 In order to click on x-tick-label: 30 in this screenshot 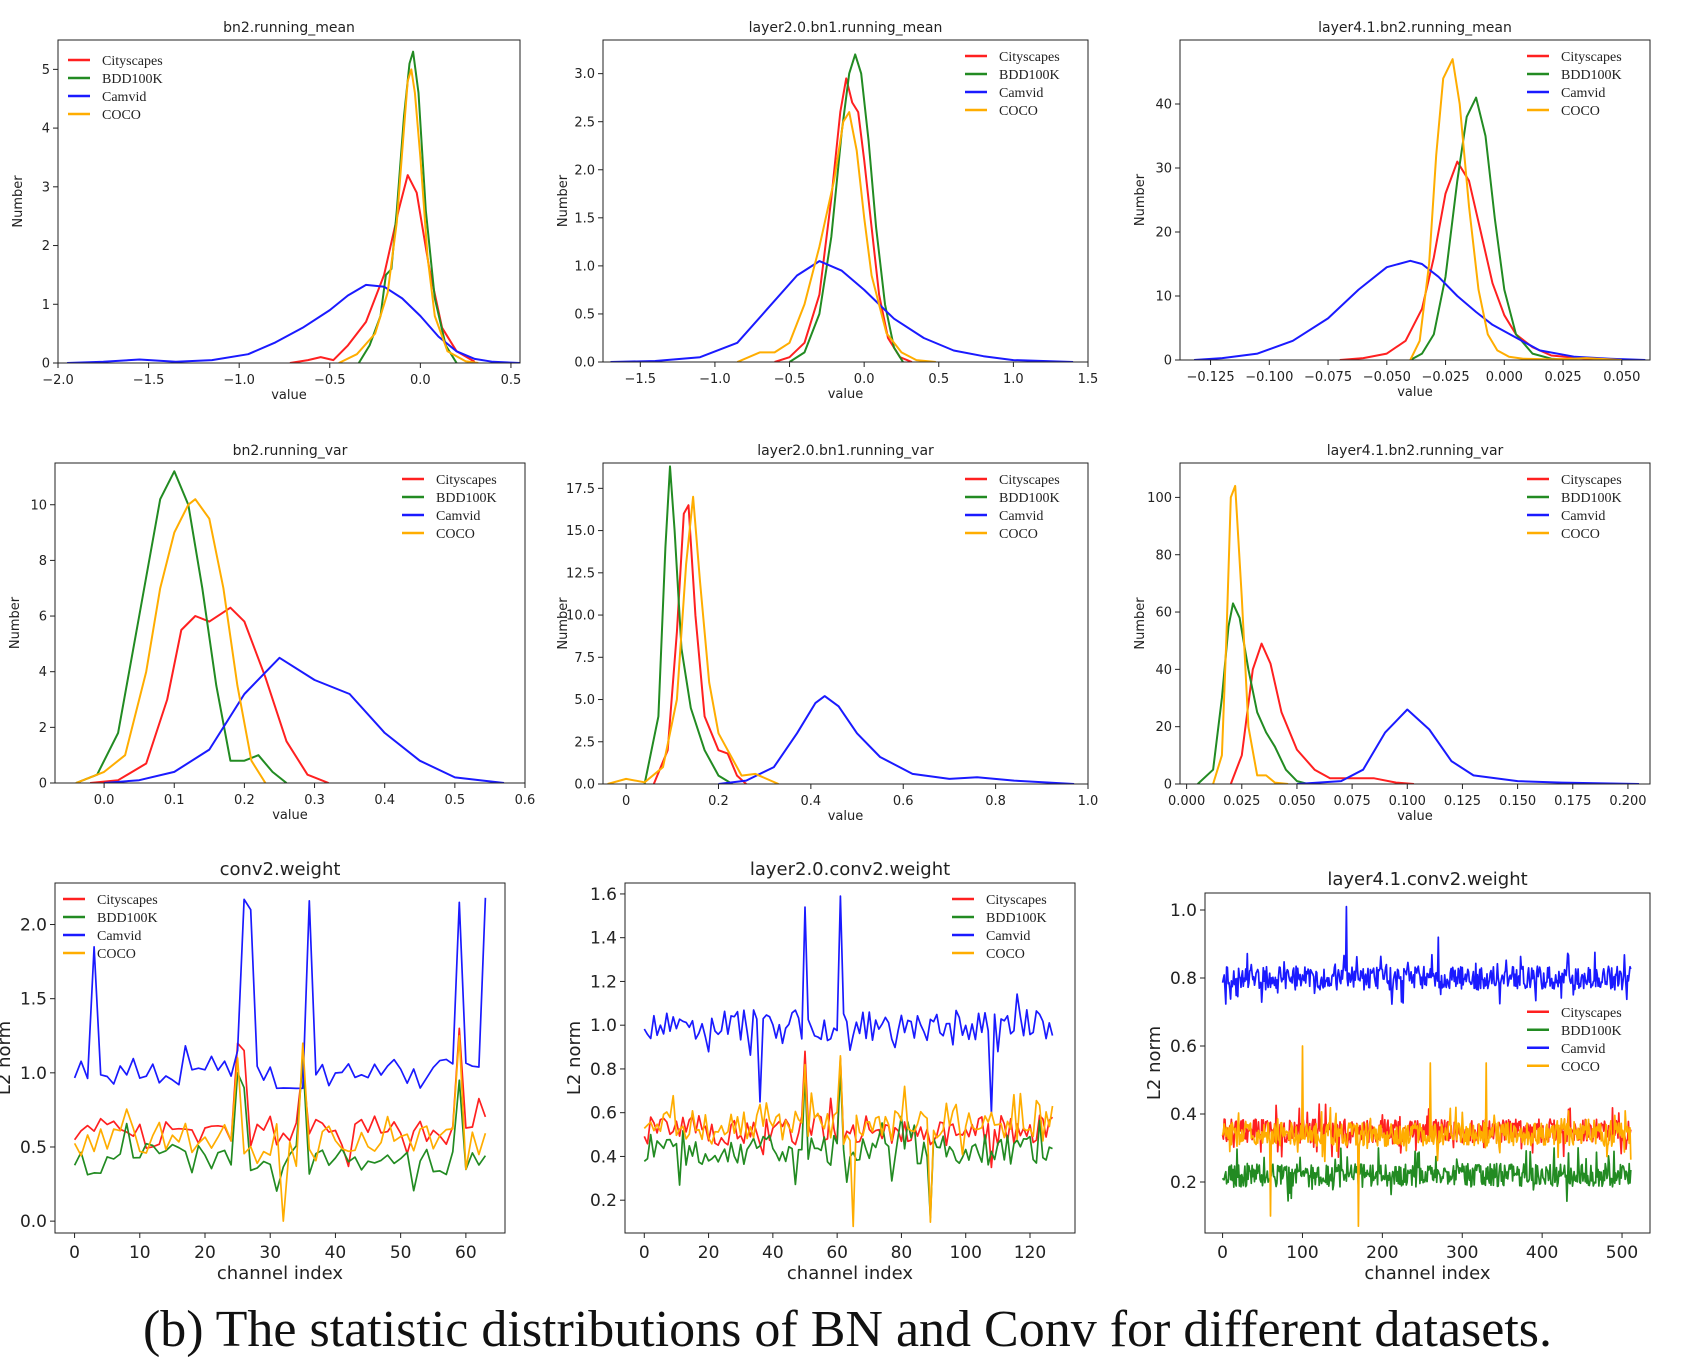, I will do `click(270, 1253)`.